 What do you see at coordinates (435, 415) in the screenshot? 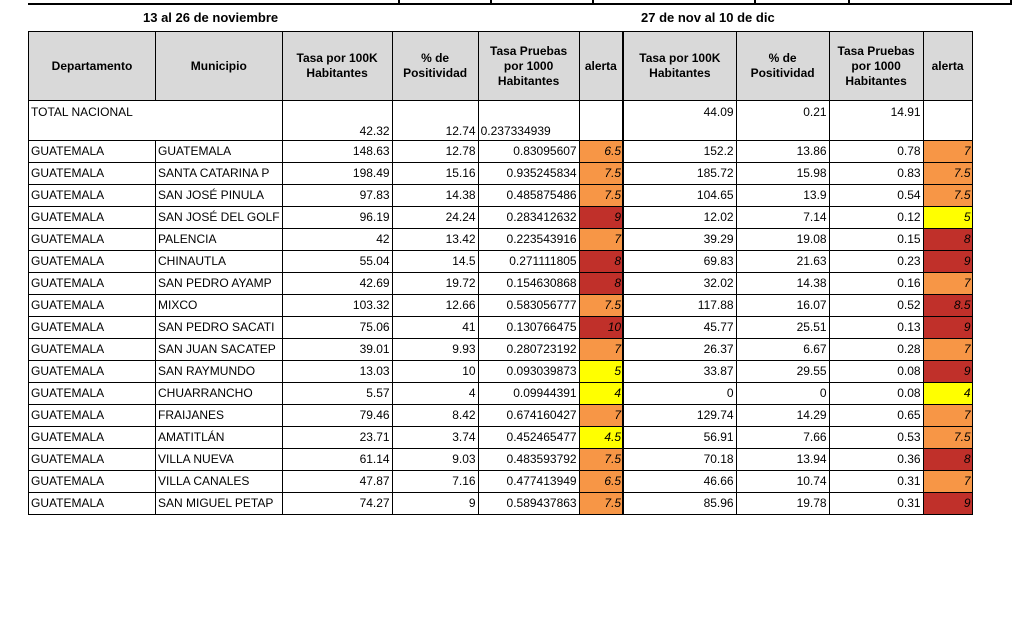
I see `positividad-1-cell: 8.42` at bounding box center [435, 415].